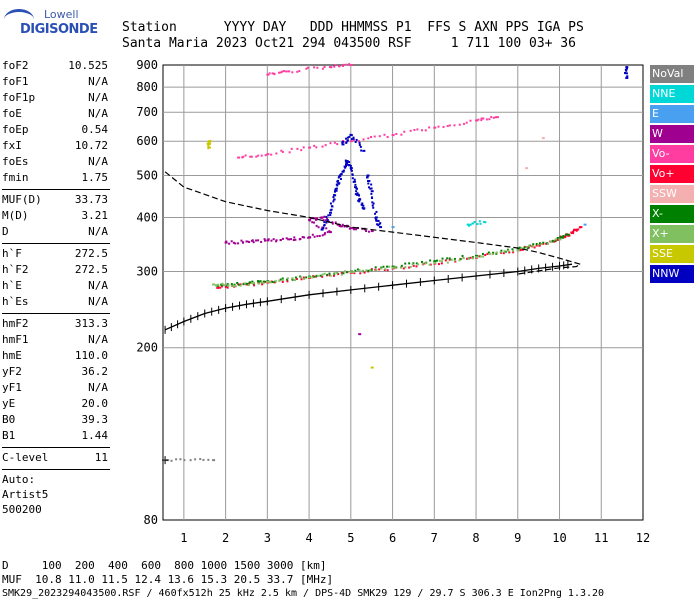  Describe the element at coordinates (476, 223) in the screenshot. I see `series-nne` at that location.